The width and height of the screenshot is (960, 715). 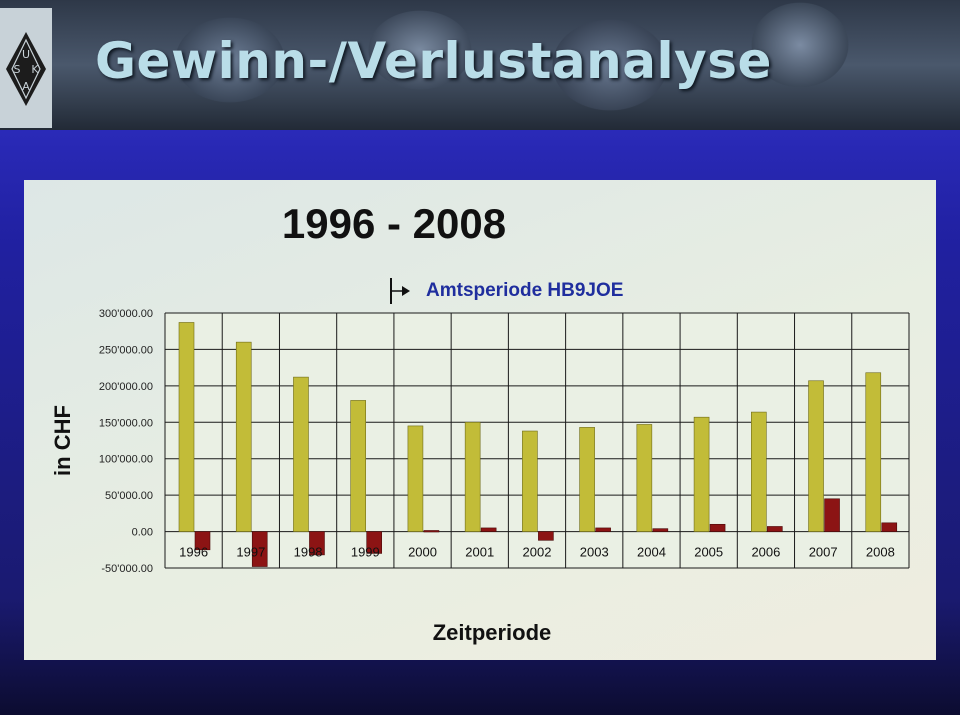 I want to click on logo-letter-right: K, so click(x=35, y=69).